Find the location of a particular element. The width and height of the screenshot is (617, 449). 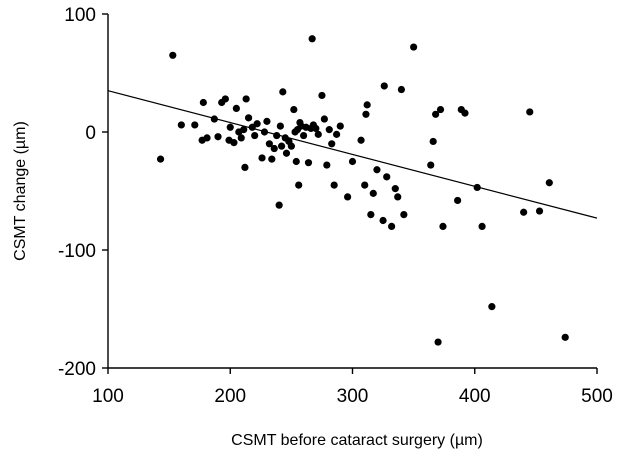

y-tick-label: 100 is located at coordinates (80, 15).